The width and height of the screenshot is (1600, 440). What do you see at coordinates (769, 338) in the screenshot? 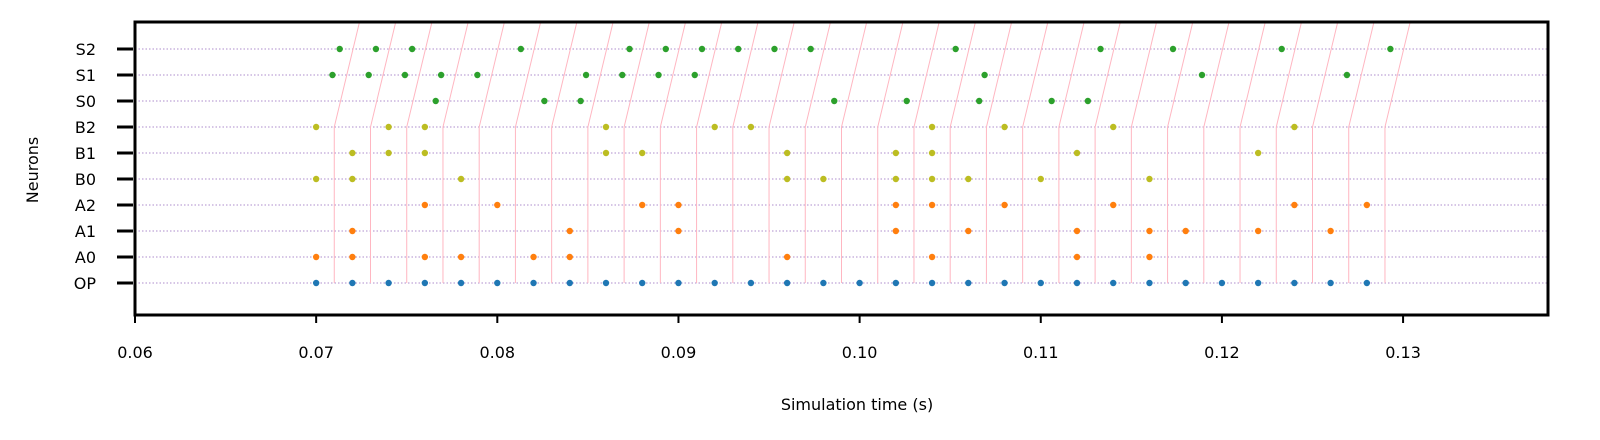
I see `x-axis-ticks: 0.06 0.07 0.08 0.09 0.10 0.11 0.12 0.13` at bounding box center [769, 338].